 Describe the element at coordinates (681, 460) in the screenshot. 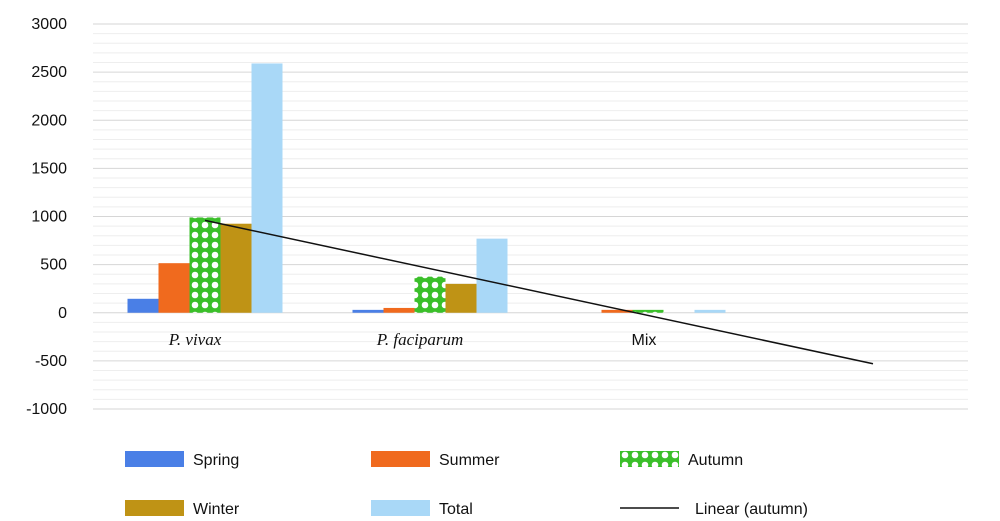

I see `legend-item-autumn: Autumn` at that location.